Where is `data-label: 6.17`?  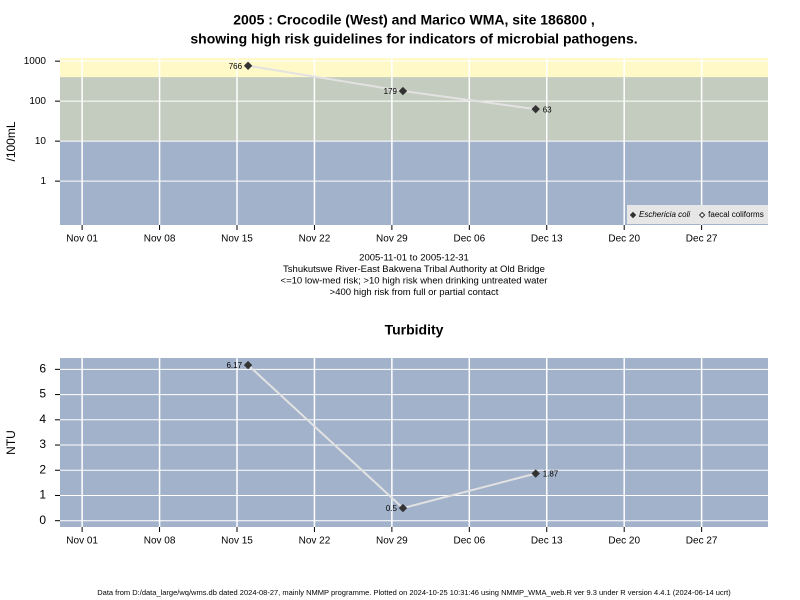 data-label: 6.17 is located at coordinates (234, 365).